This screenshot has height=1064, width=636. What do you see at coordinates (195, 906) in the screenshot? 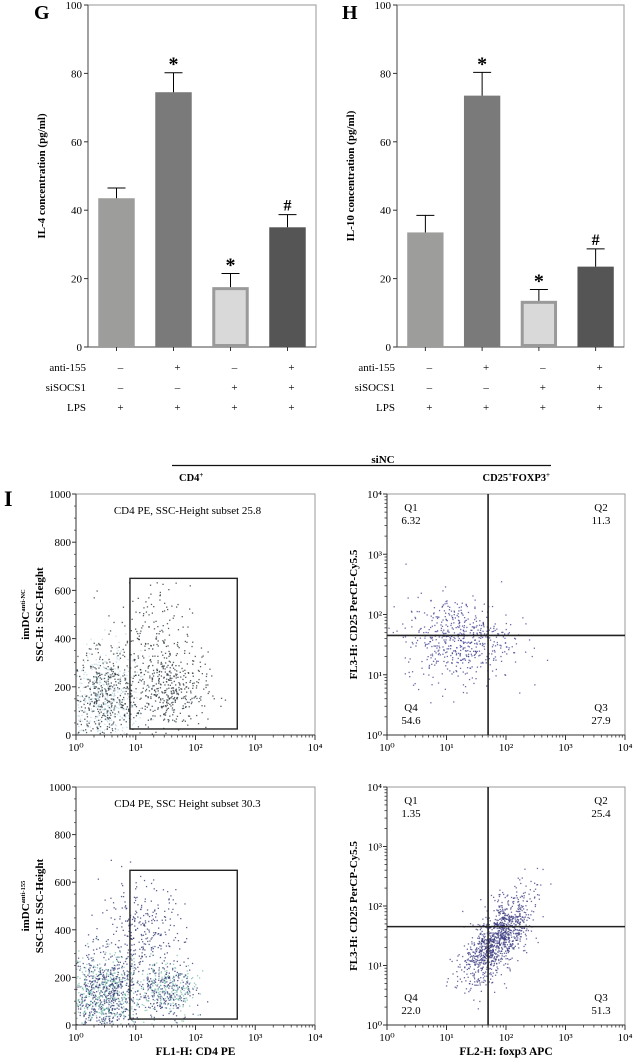
I see `plot-frame` at bounding box center [195, 906].